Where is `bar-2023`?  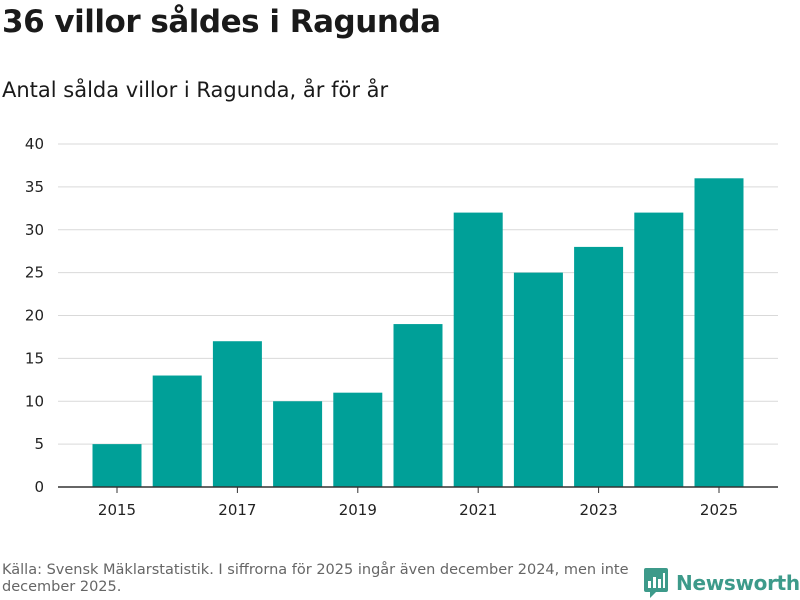
bar-2023 is located at coordinates (599, 366).